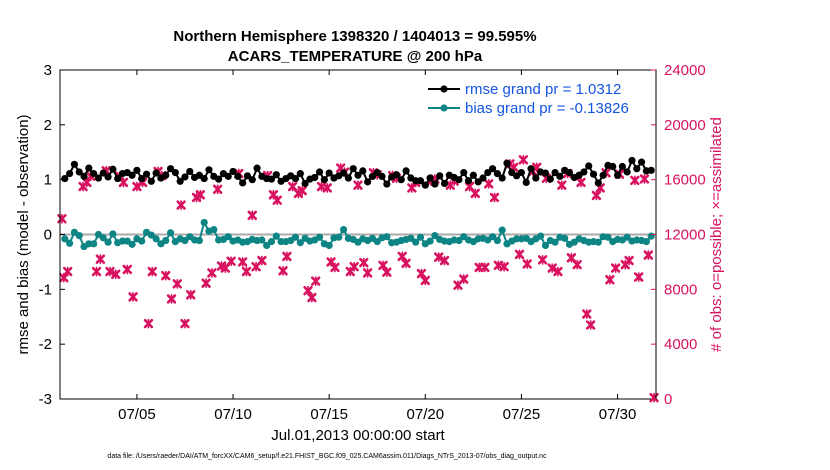  I want to click on legend-bias-marker, so click(444, 108).